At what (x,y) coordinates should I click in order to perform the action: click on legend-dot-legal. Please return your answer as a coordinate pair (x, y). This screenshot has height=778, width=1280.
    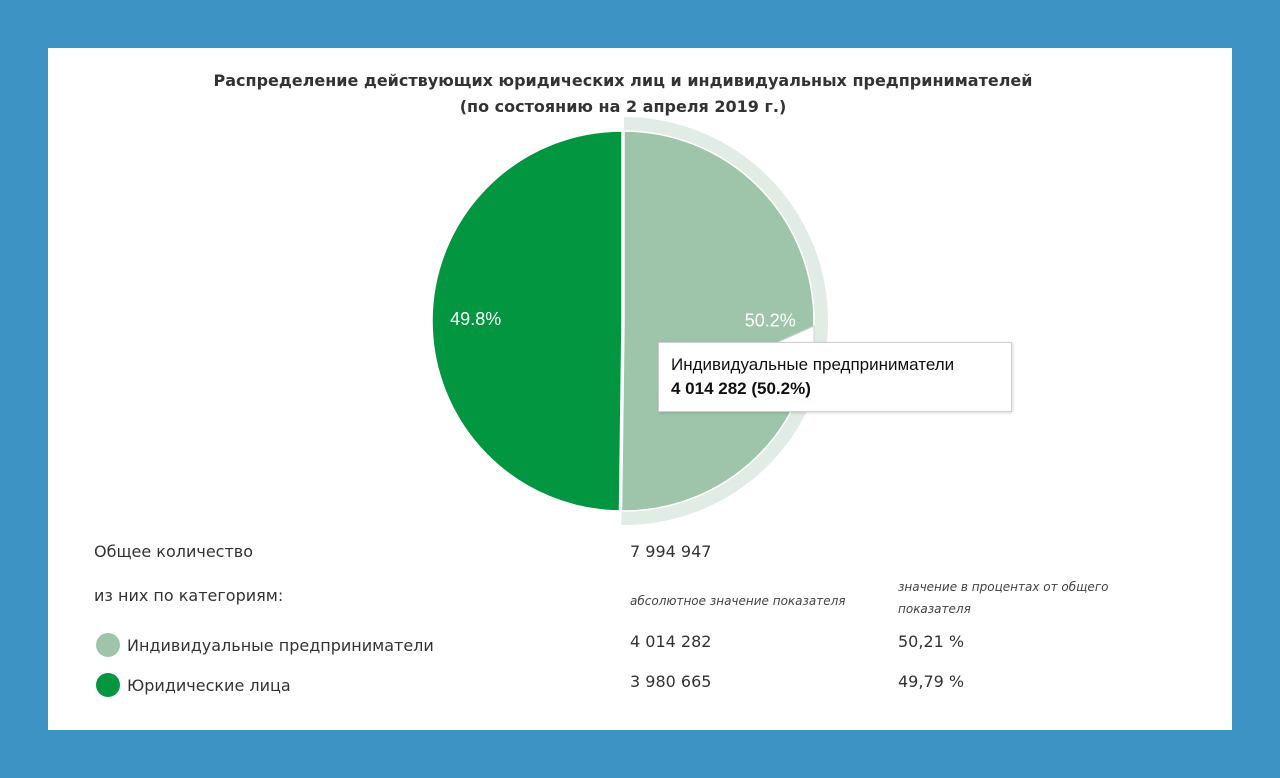
    Looking at the image, I should click on (108, 685).